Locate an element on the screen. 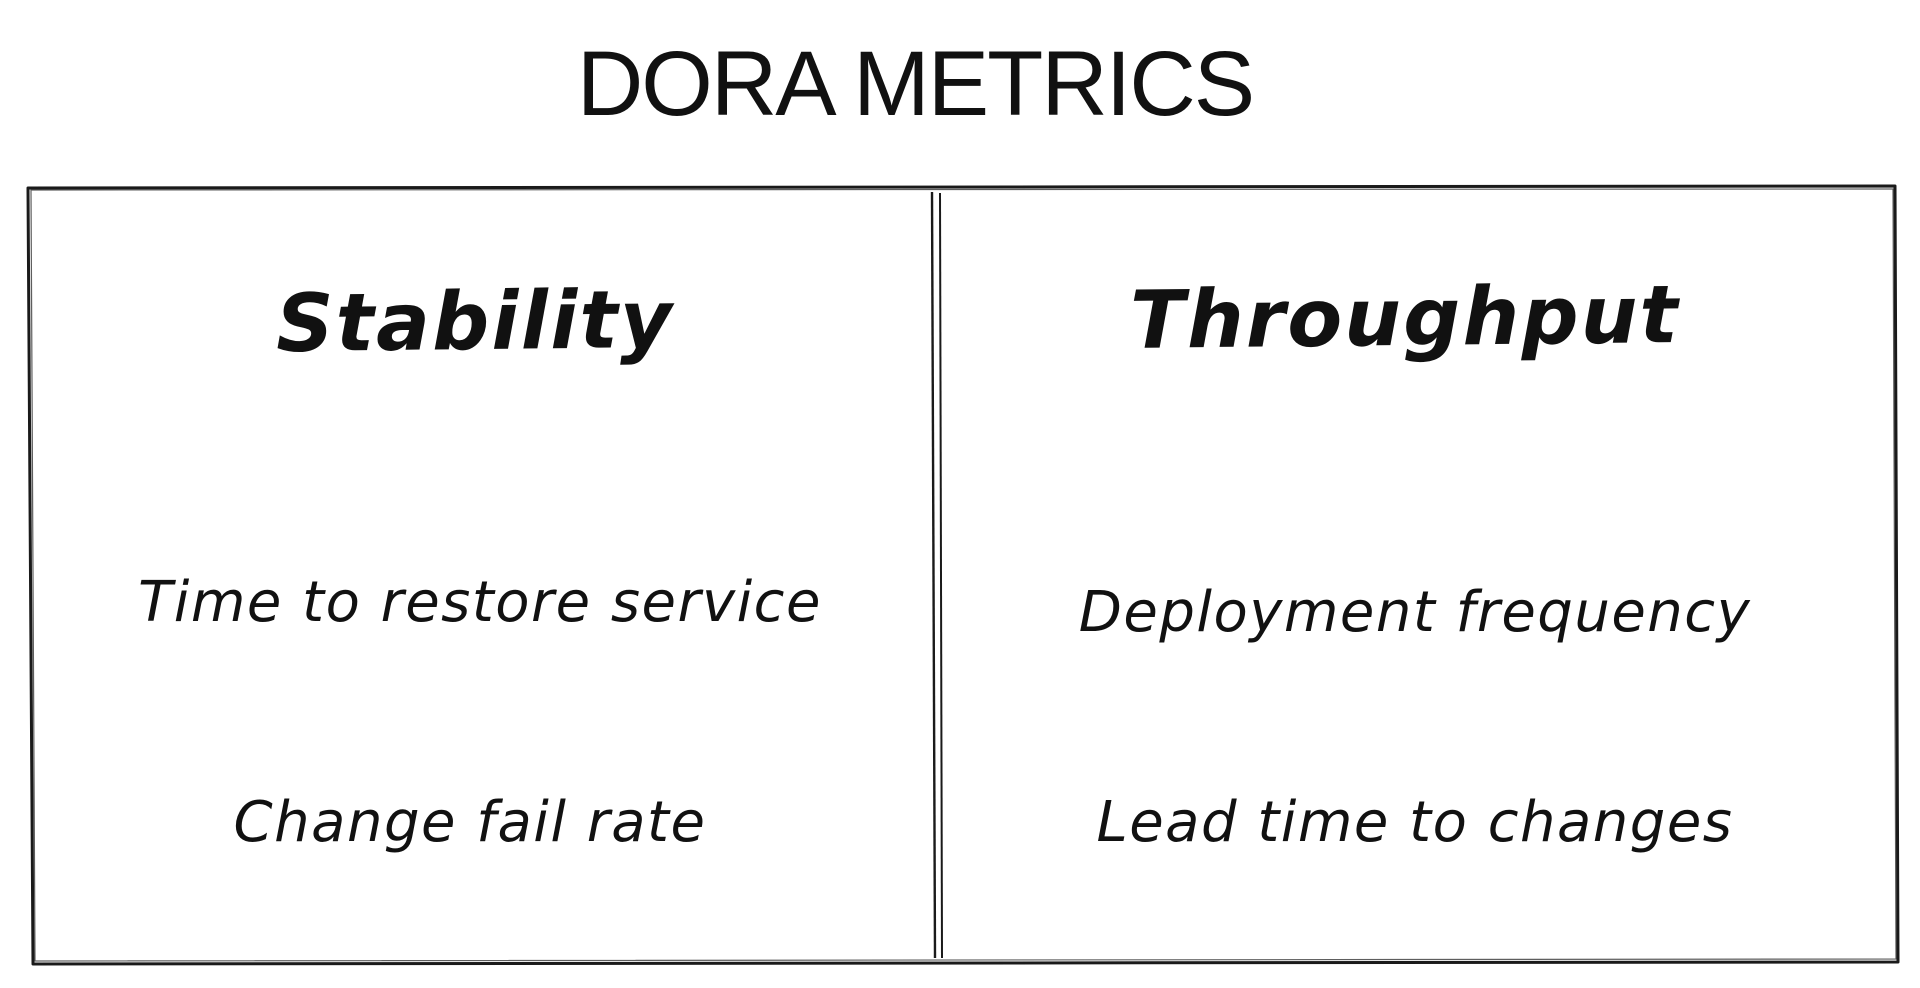 The width and height of the screenshot is (1920, 988). column-divider is located at coordinates (933, 575).